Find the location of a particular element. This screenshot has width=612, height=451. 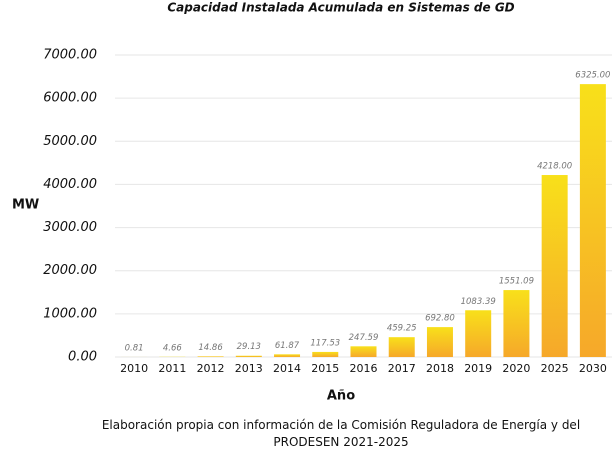

data-label: 14.86 is located at coordinates (210, 348).